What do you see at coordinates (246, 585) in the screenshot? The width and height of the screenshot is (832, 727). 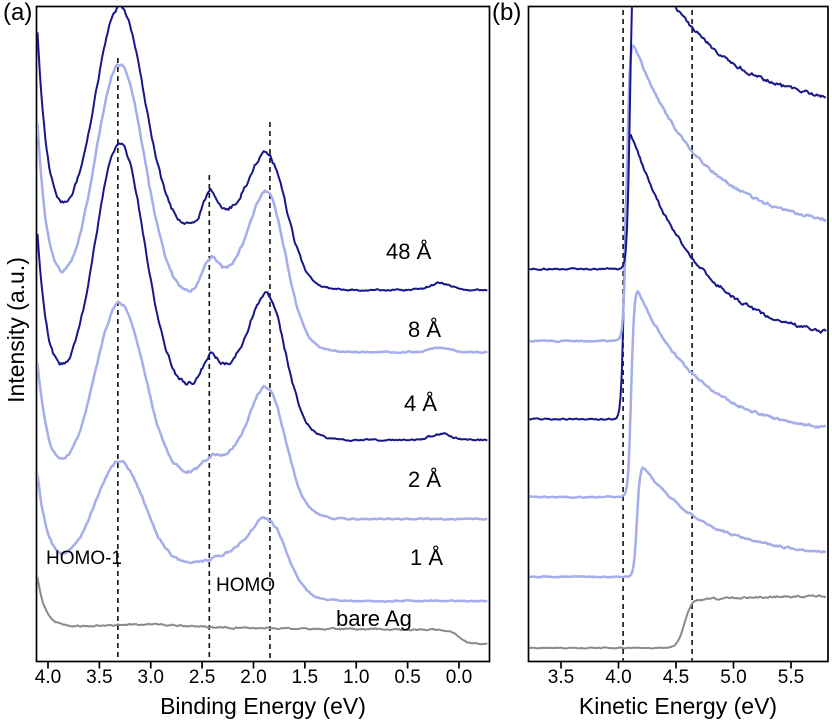 I see `homo-annotation: HOMO` at bounding box center [246, 585].